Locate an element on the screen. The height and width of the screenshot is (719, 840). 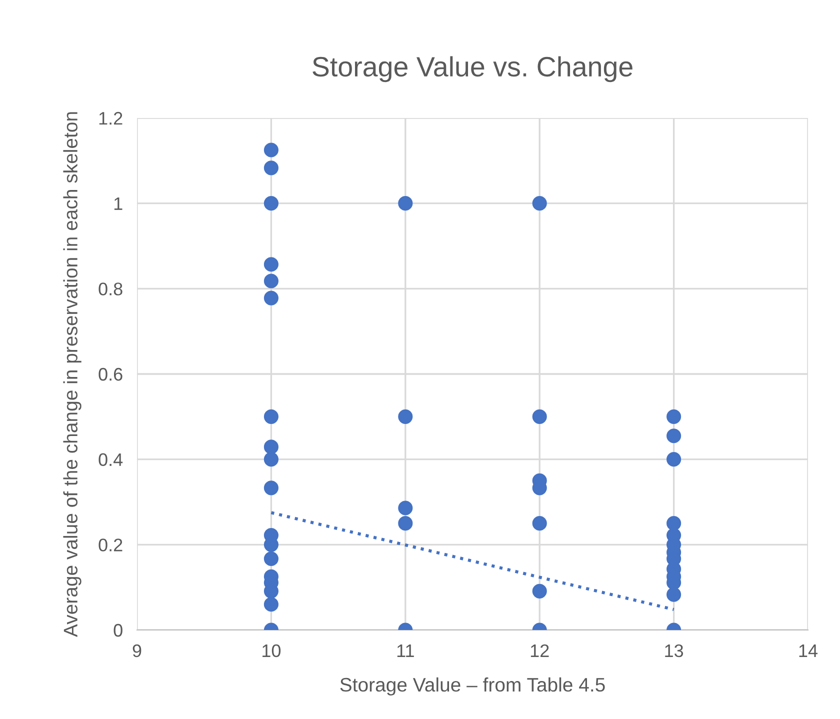
x-tick-label: 13 is located at coordinates (674, 651).